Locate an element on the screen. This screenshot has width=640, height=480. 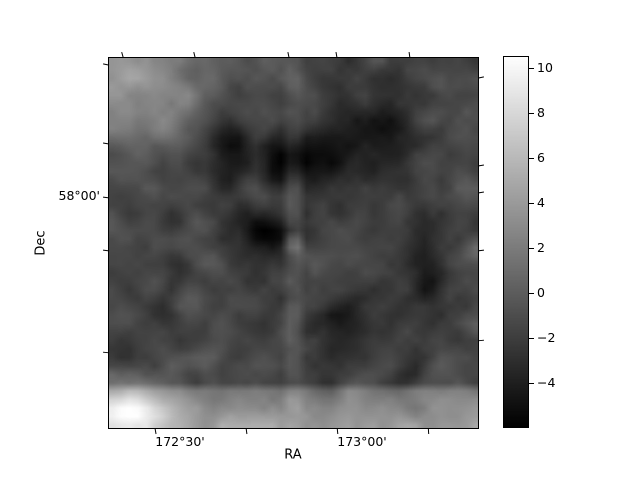
colorbar-gradient is located at coordinates (516, 242).